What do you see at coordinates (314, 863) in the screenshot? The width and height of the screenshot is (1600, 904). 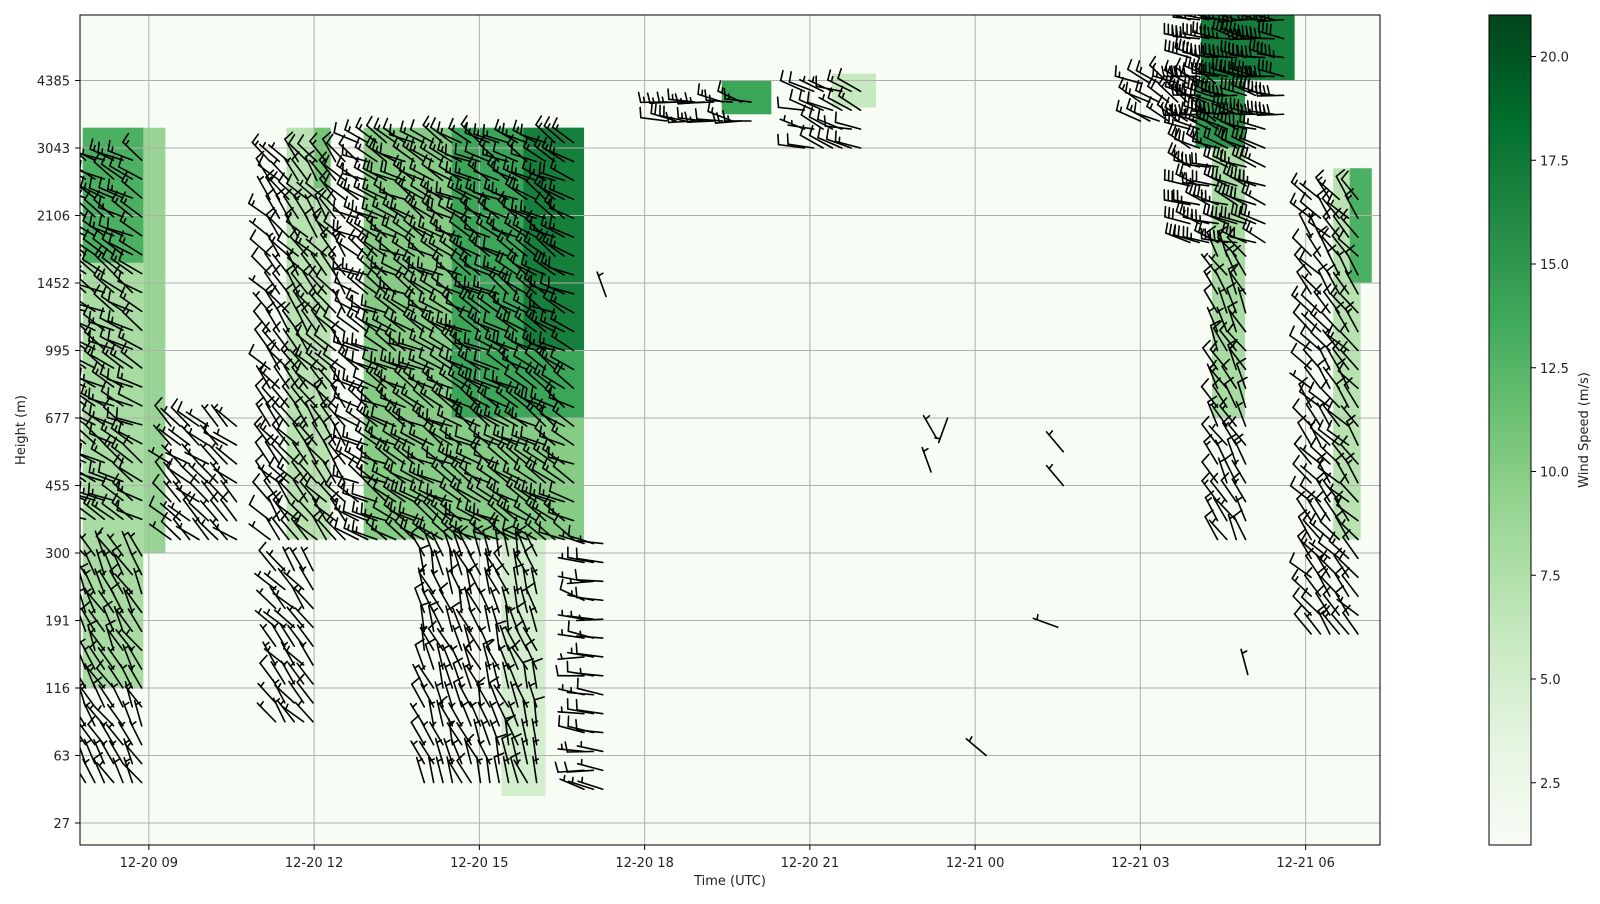 I see `x-tick-label: 12-20 12` at bounding box center [314, 863].